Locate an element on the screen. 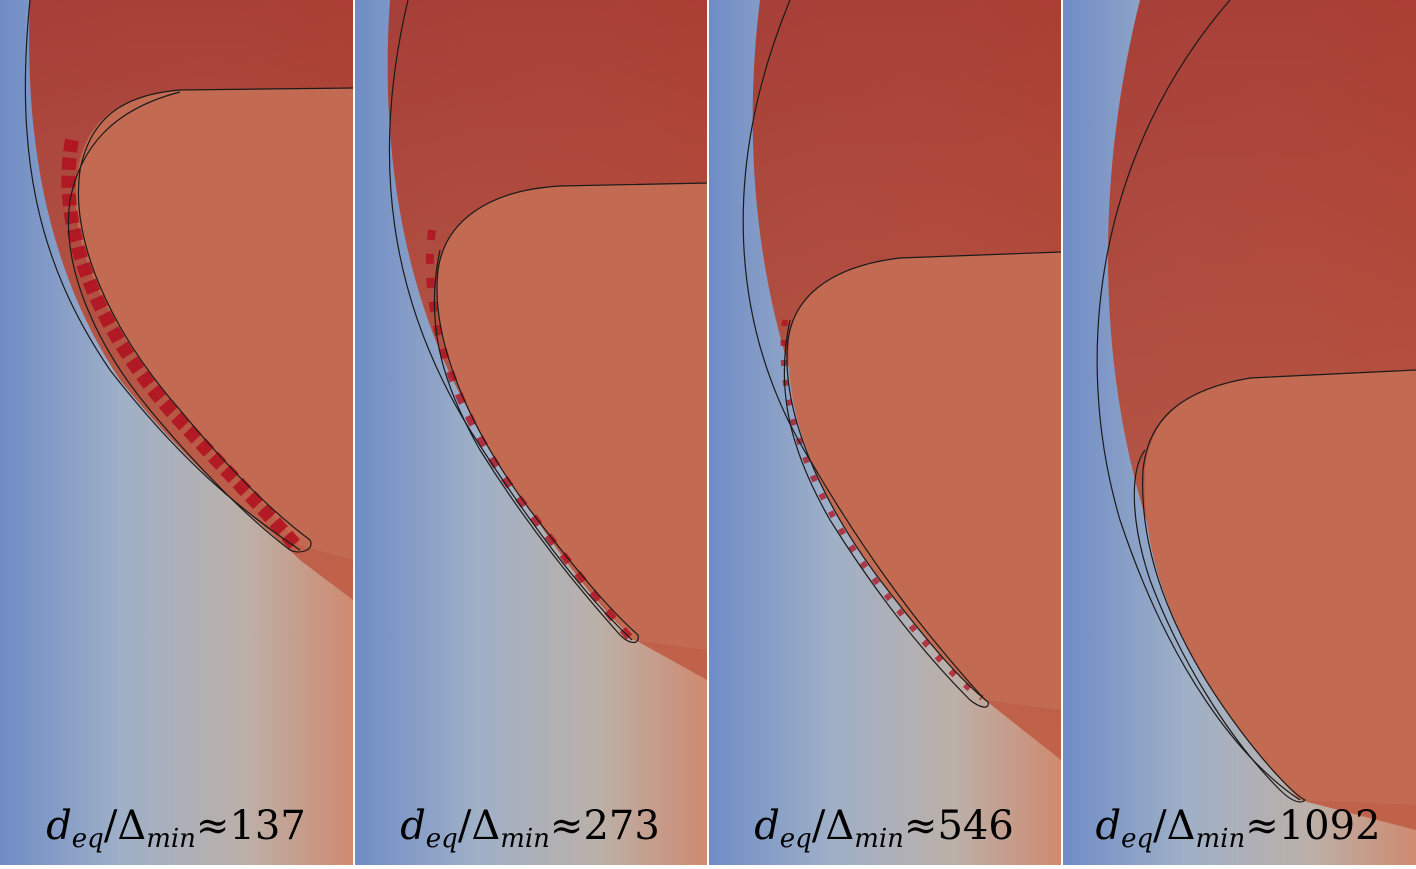 This screenshot has height=869, width=1416. panel-label-2: deq/Δmin≈273 is located at coordinates (530, 828).